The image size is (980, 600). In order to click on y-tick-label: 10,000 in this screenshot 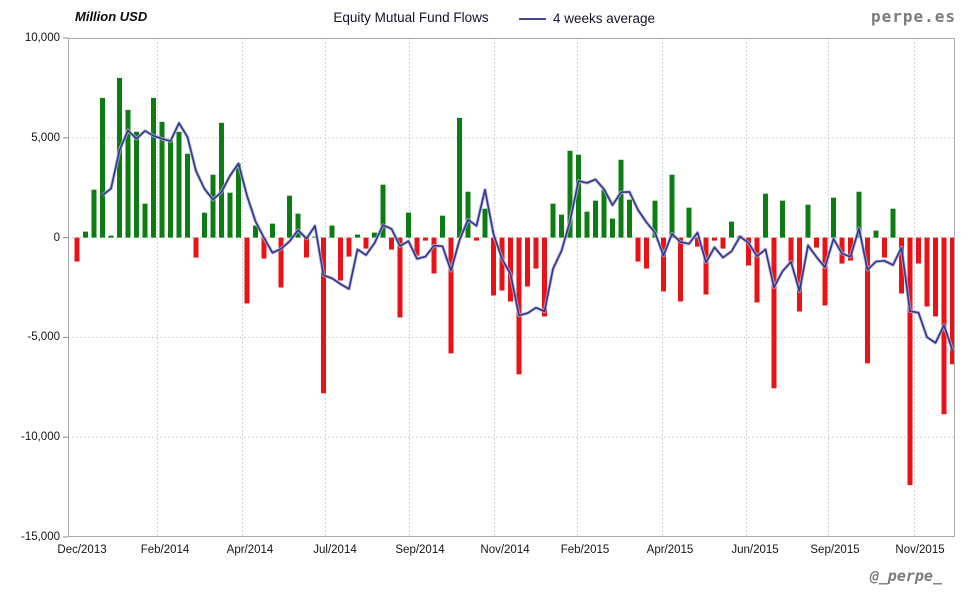, I will do `click(42, 38)`.